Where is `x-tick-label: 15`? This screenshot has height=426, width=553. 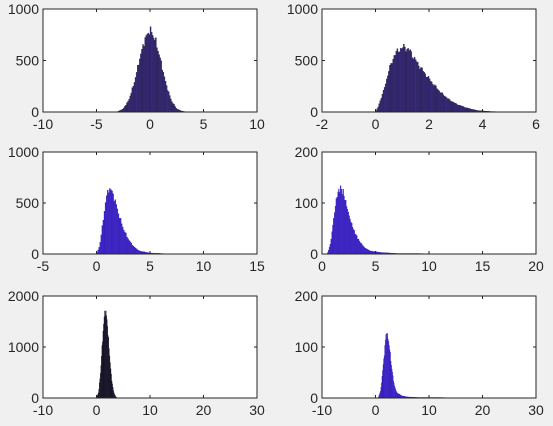 x-tick-label: 15 is located at coordinates (483, 266).